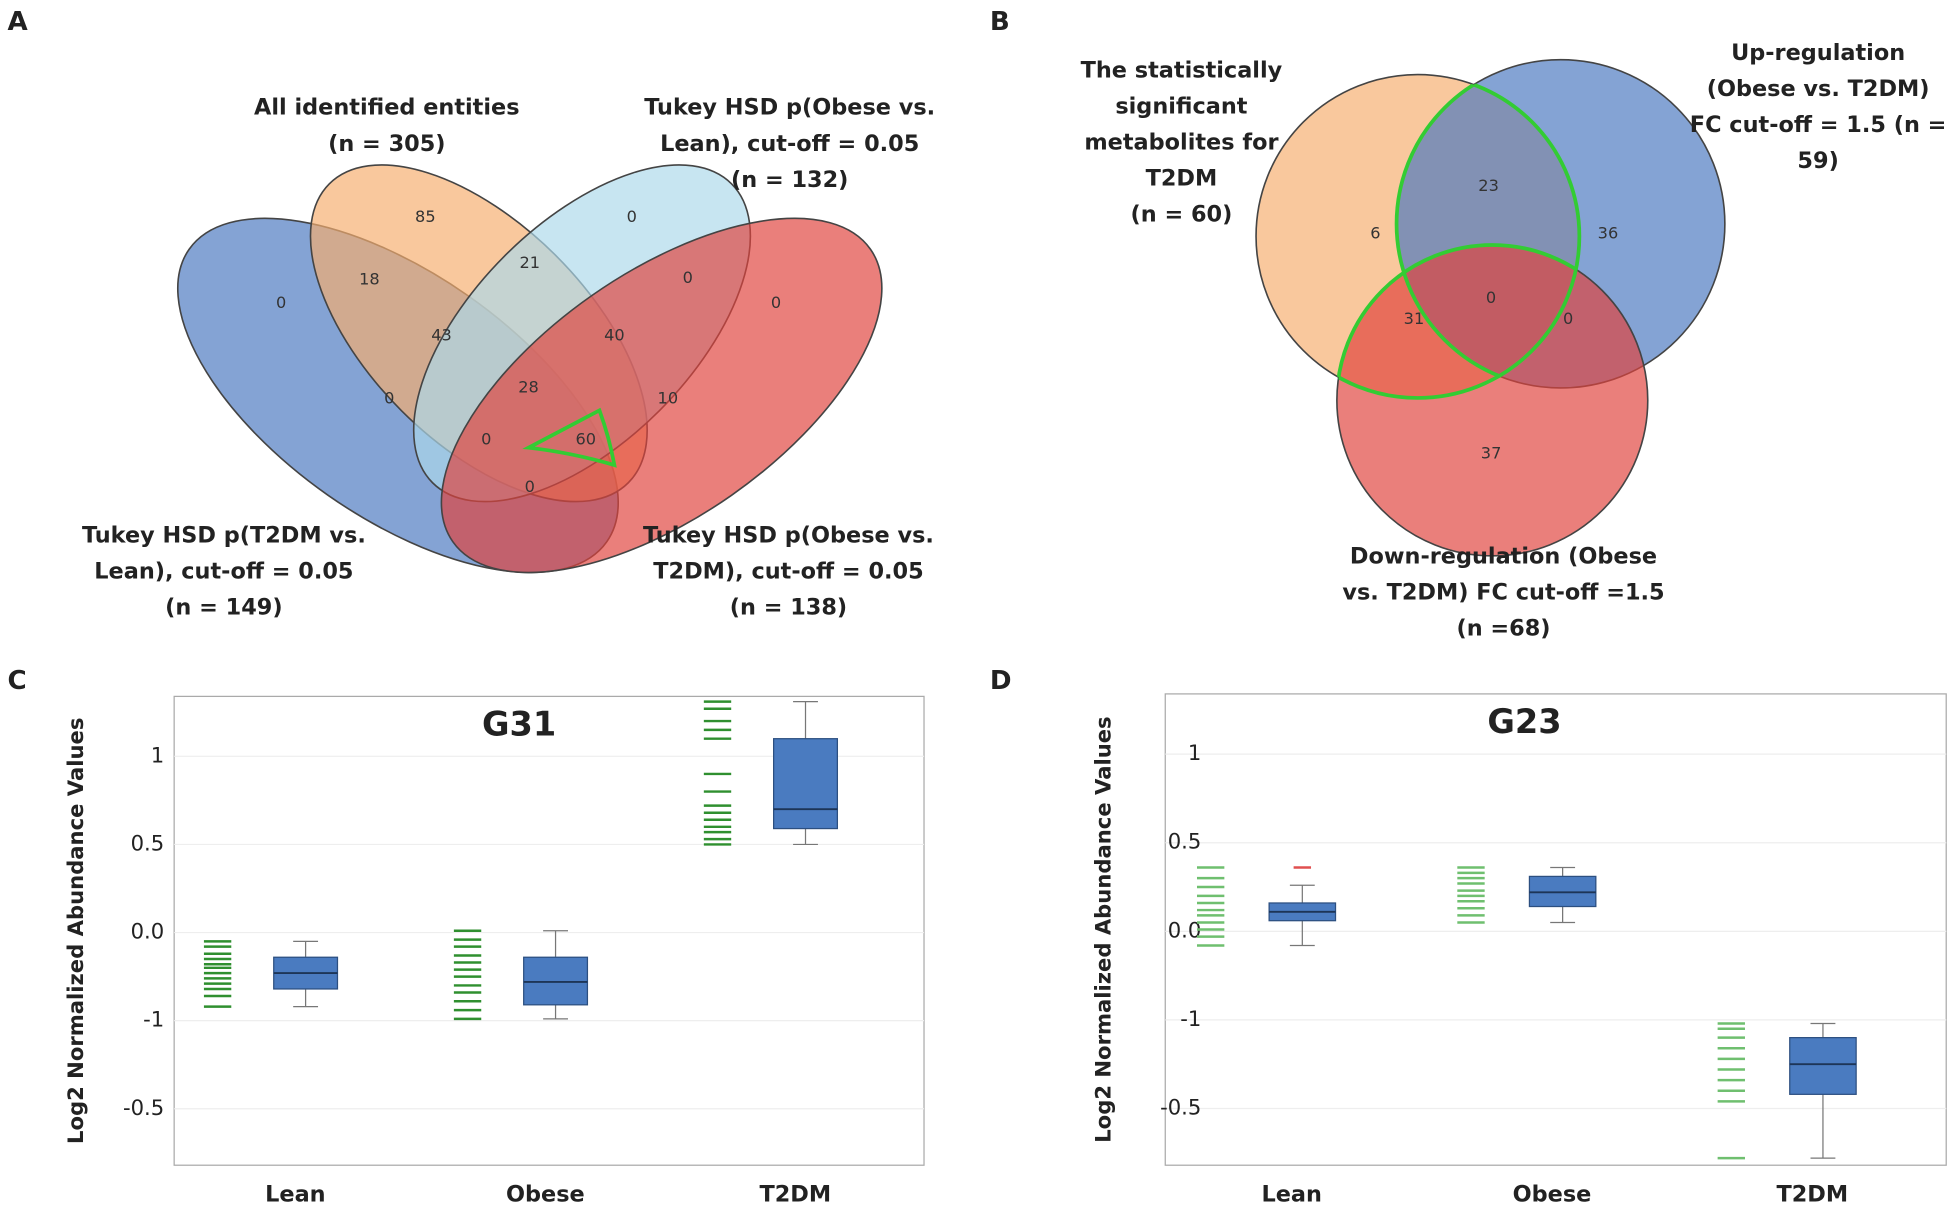 Image resolution: width=1950 pixels, height=1205 pixels. What do you see at coordinates (425, 216) in the screenshot?
I see `region-count: 85` at bounding box center [425, 216].